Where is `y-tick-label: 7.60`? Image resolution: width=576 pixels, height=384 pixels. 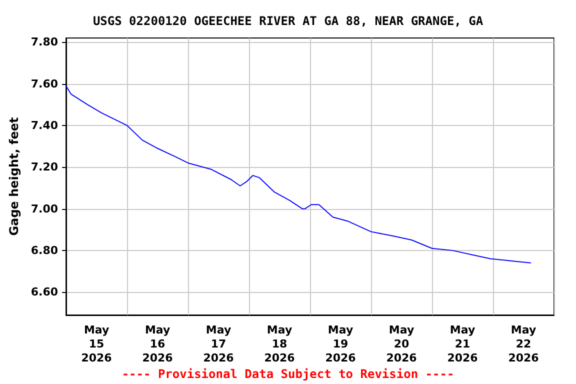
y-tick-label: 7.60 is located at coordinates (44, 83).